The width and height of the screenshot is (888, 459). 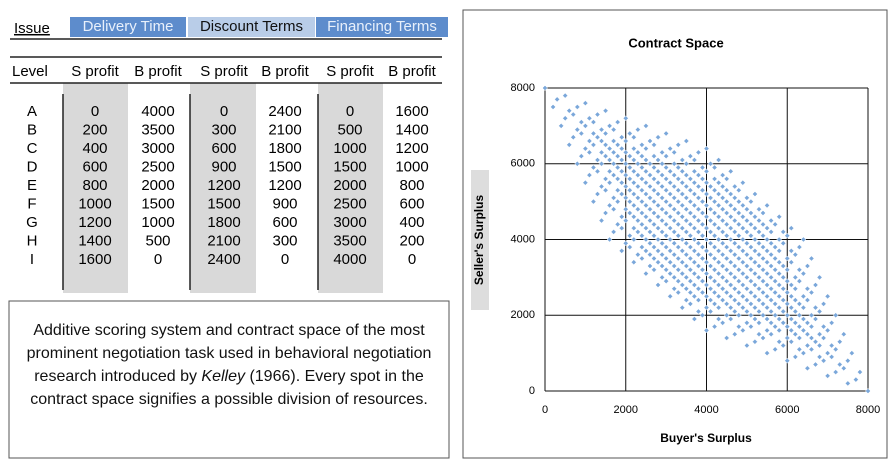 What do you see at coordinates (284, 240) in the screenshot?
I see `cell: 300` at bounding box center [284, 240].